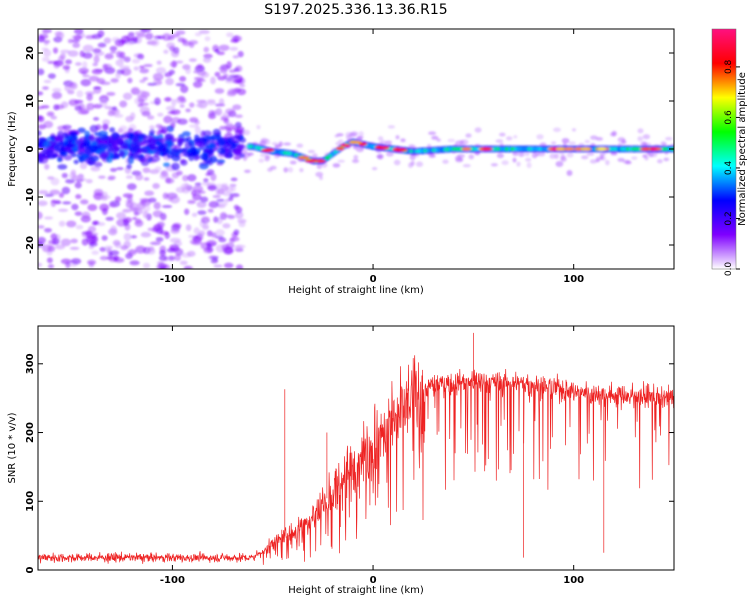  Describe the element at coordinates (172, 580) in the screenshot. I see `x-tick-label: -100` at that location.